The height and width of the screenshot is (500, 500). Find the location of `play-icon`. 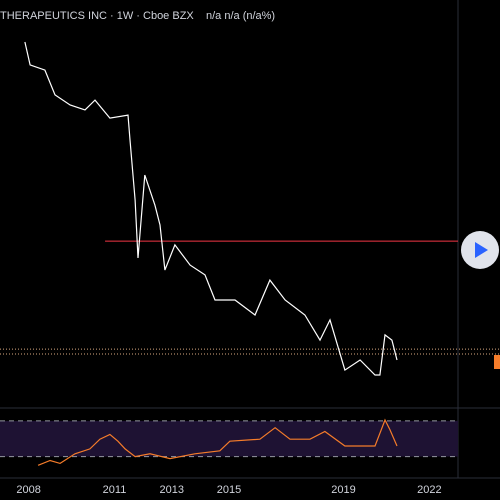

play-icon is located at coordinates (481, 250).